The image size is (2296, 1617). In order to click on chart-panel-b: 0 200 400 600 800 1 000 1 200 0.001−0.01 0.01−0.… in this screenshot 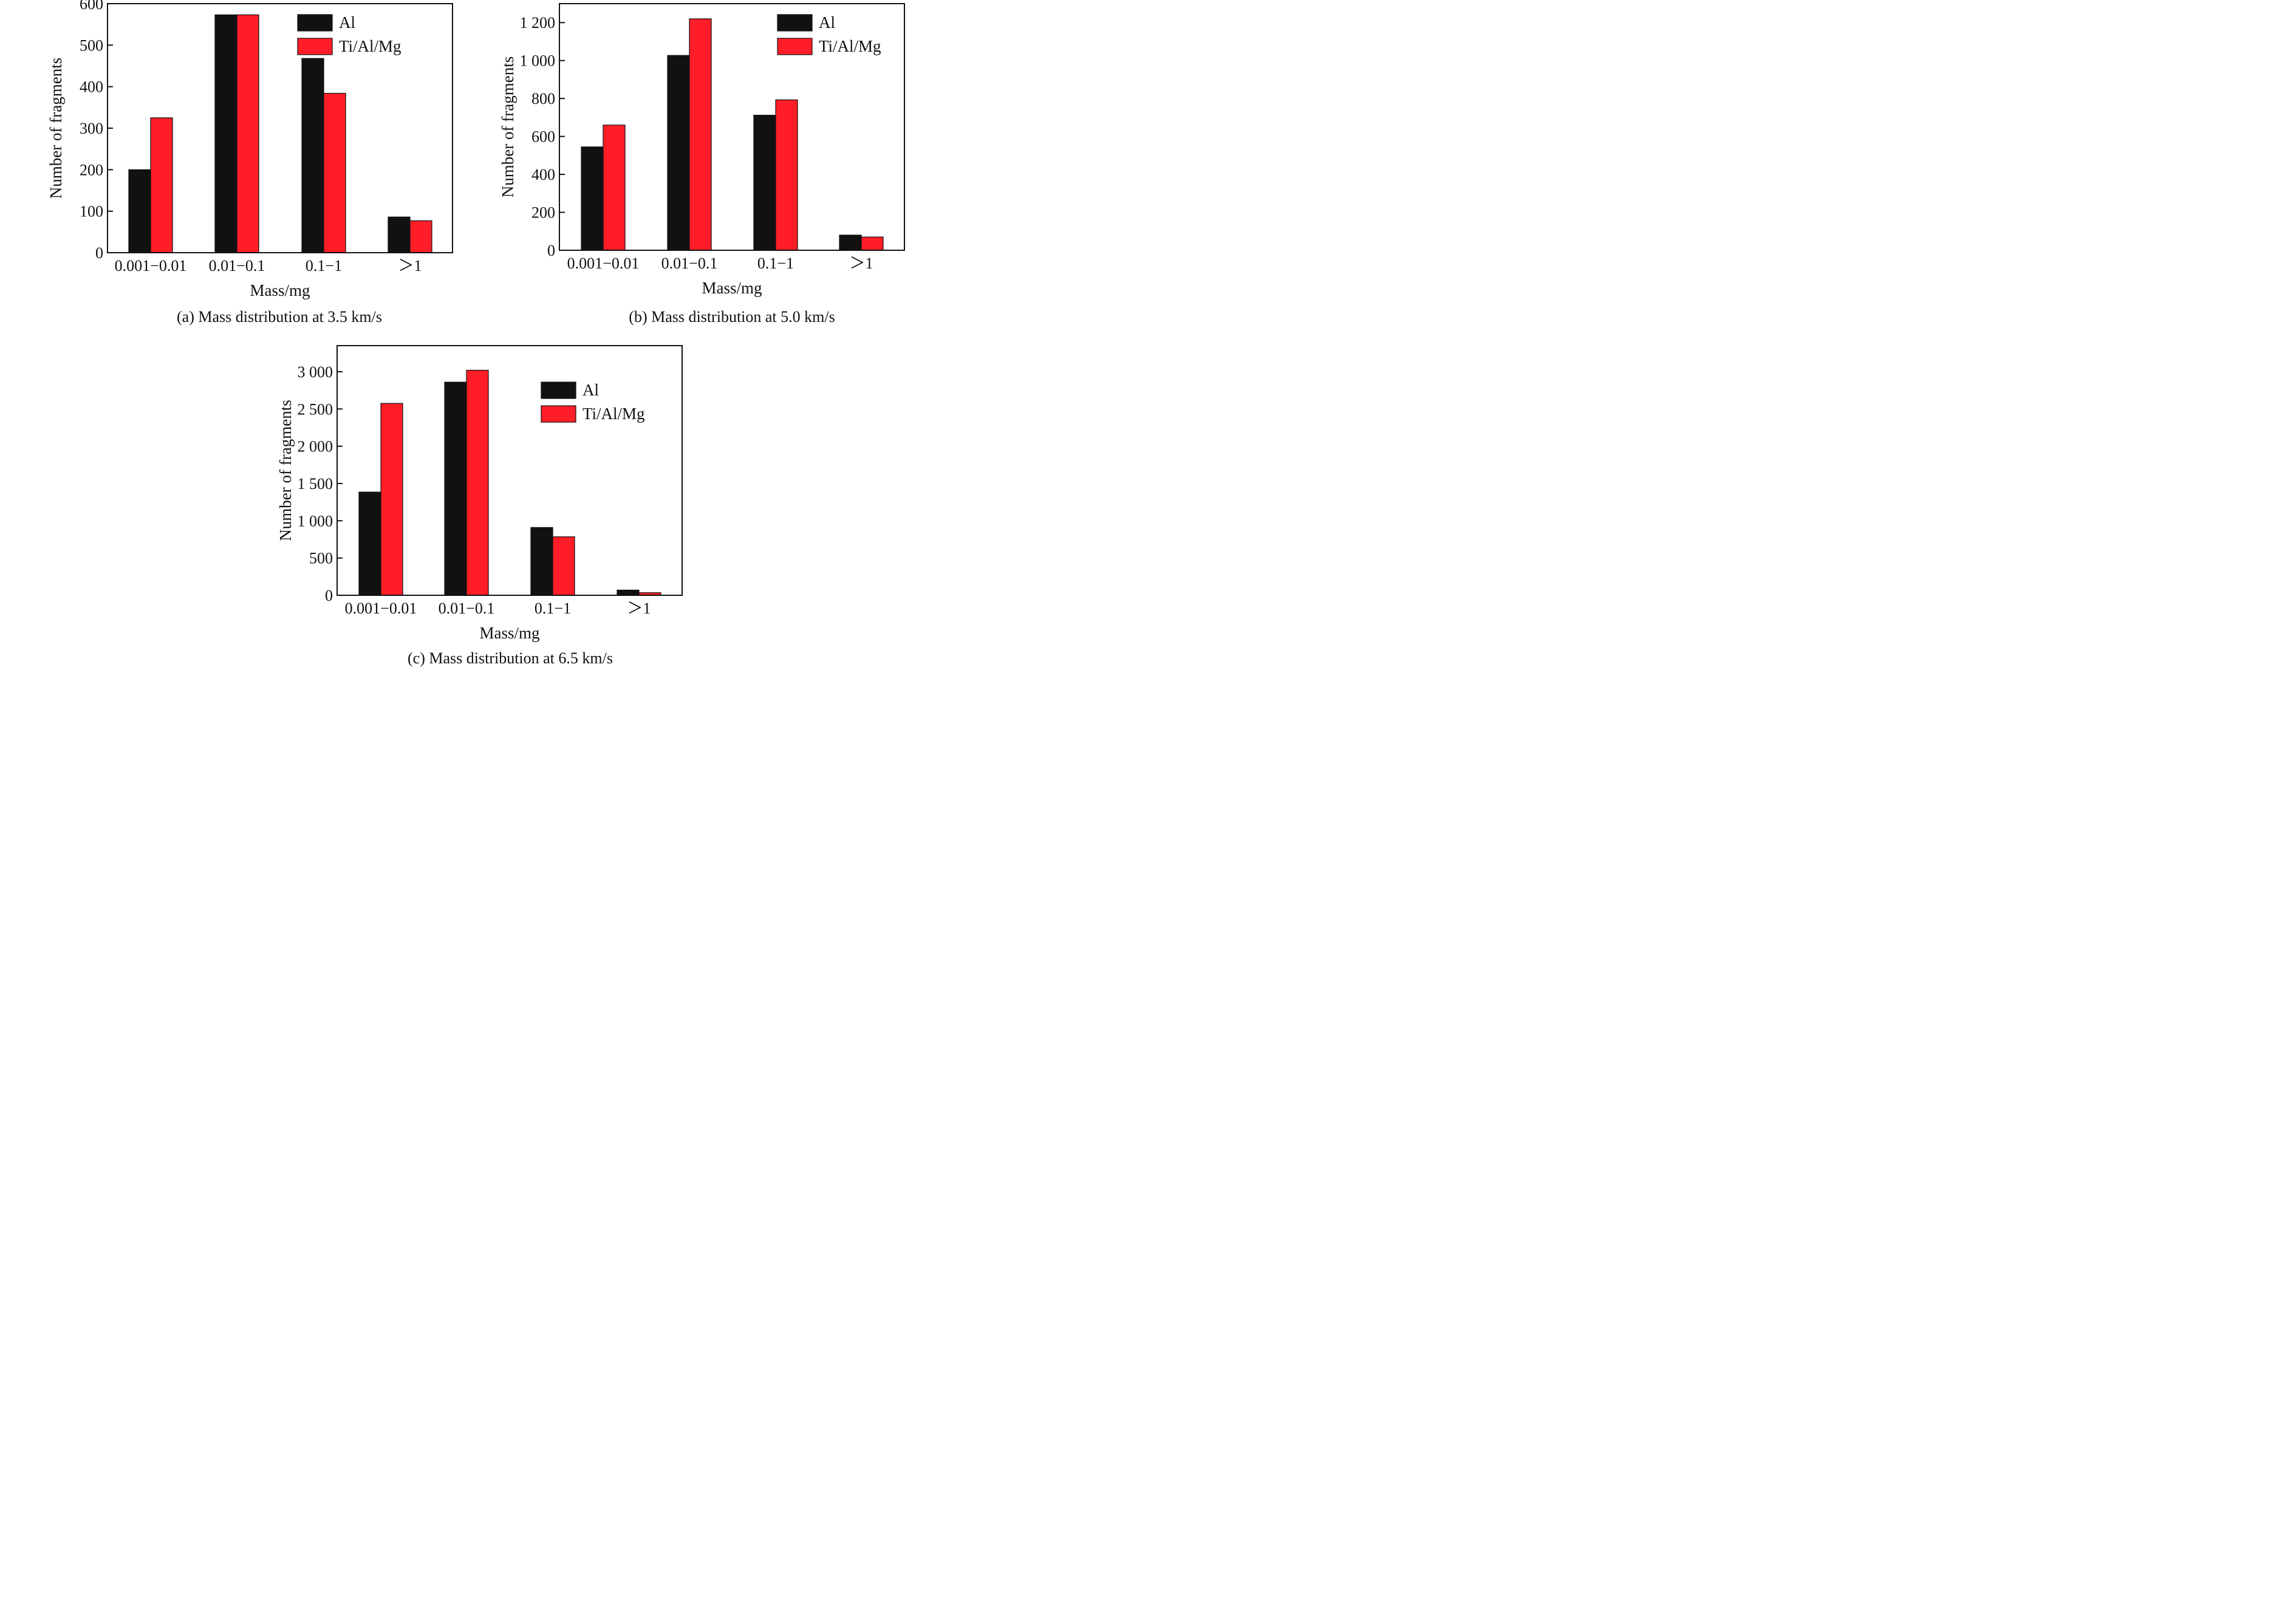, I will do `click(702, 164)`.